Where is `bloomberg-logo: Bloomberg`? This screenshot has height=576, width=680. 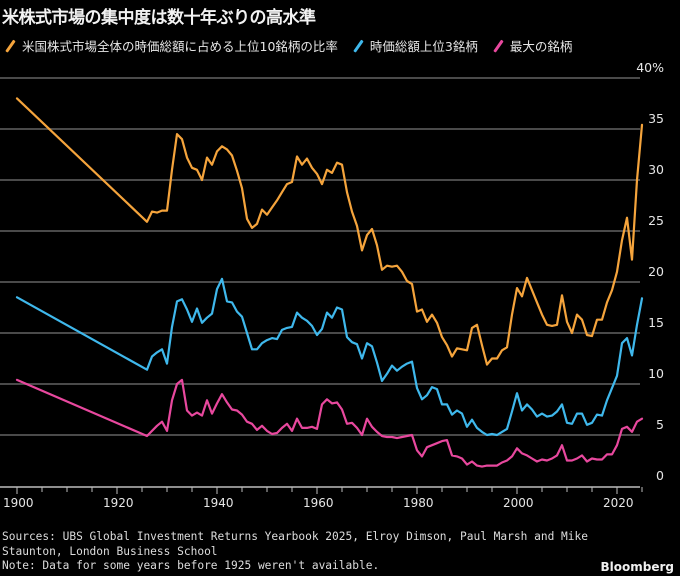 bloomberg-logo: Bloomberg is located at coordinates (637, 567).